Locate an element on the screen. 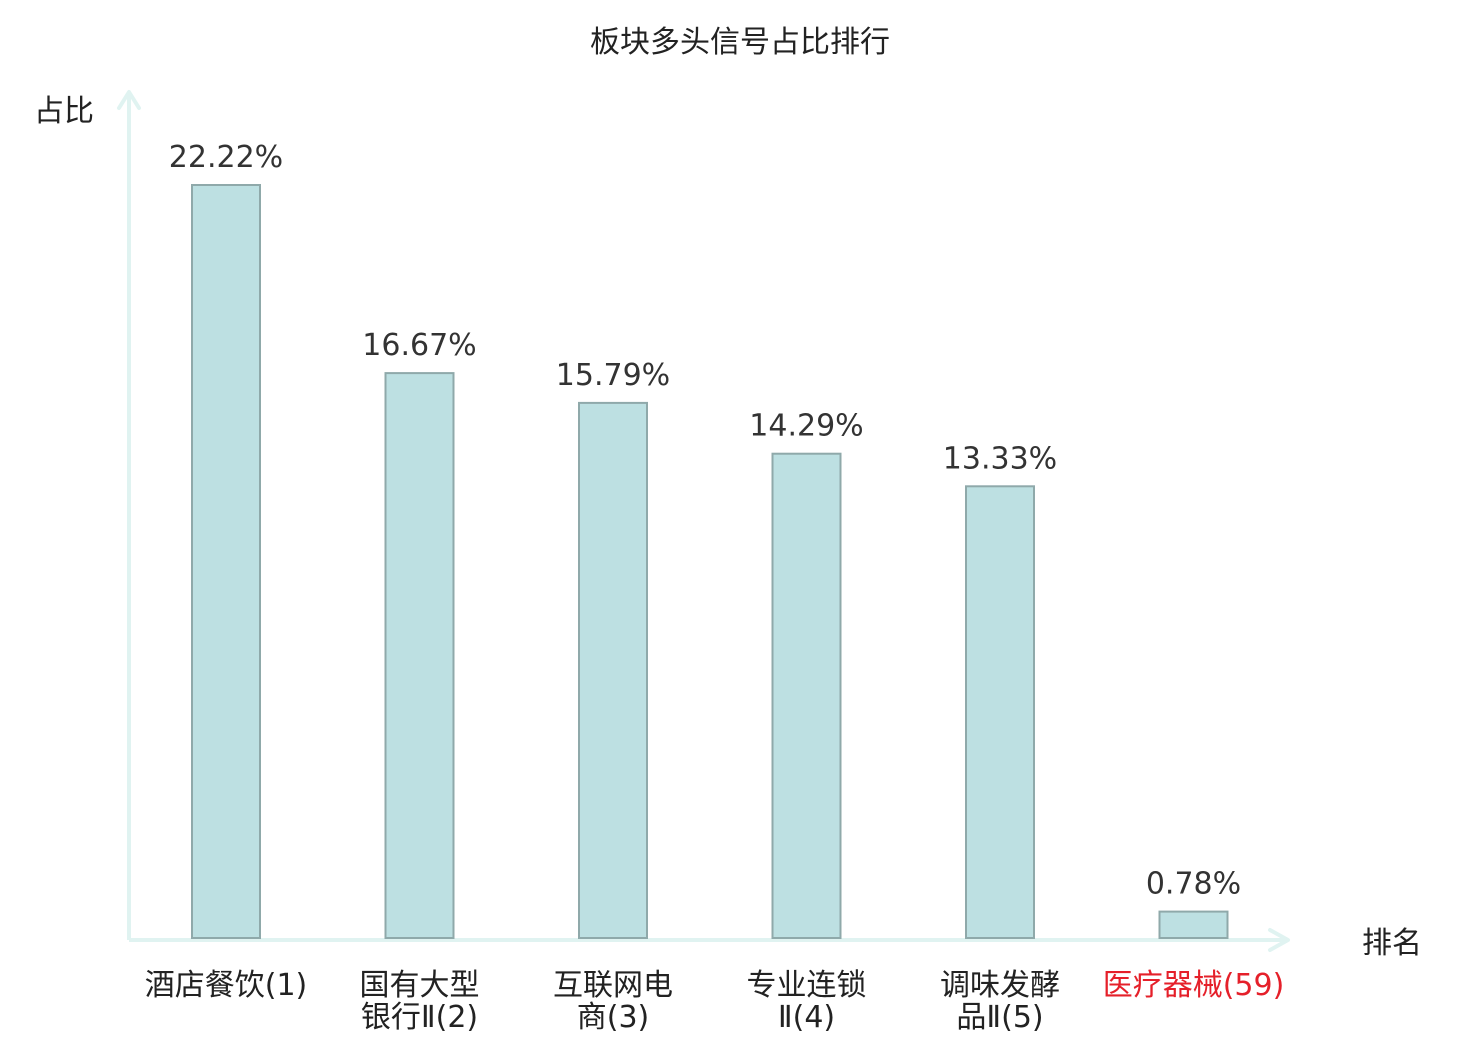 The height and width of the screenshot is (1044, 1480). category-label-5-line-2: 品Ⅱ(5) is located at coordinates (999, 1017).